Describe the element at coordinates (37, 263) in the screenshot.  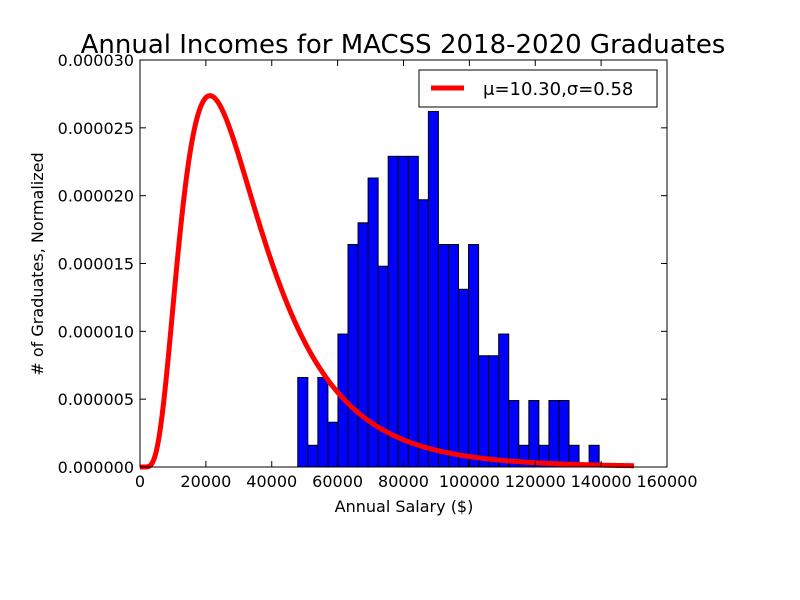
I see `y-axis-label: # of Graduates, Normalized` at that location.